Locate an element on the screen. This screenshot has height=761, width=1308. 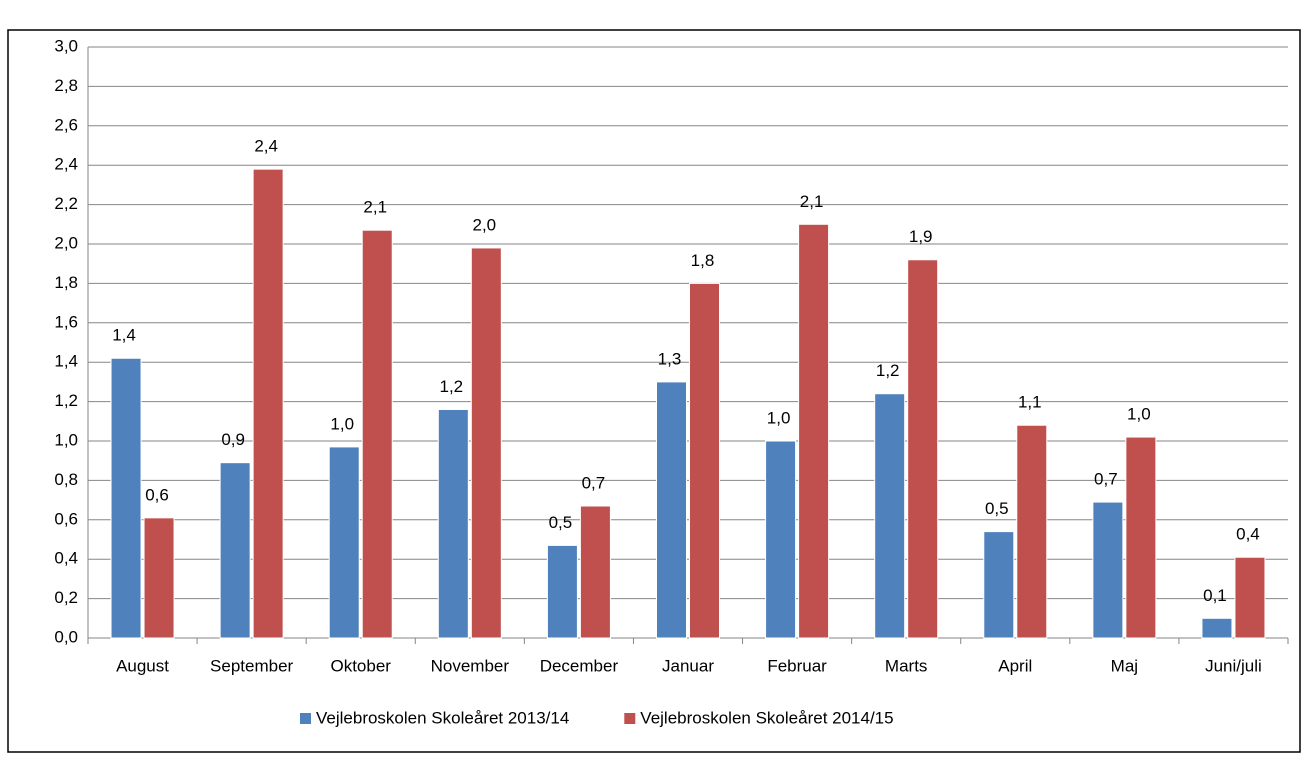
y-tick-label: 0,6 is located at coordinates (66, 518).